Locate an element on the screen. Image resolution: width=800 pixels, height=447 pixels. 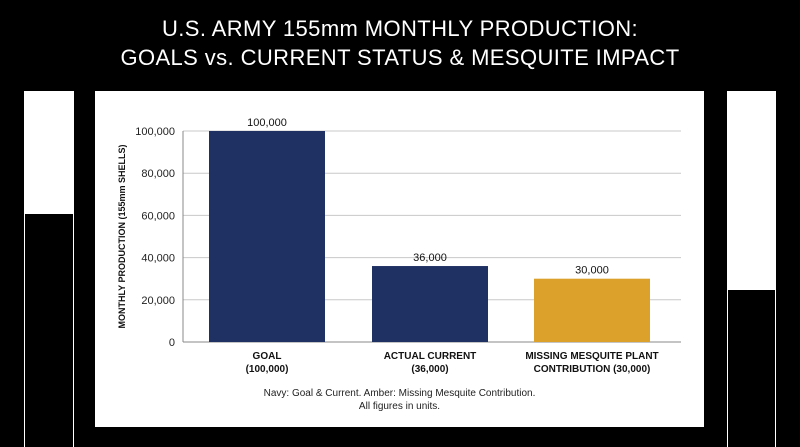
y-axis-title: MONTHLY PRODUCTION (155mm SHELLS) is located at coordinates (122, 236).